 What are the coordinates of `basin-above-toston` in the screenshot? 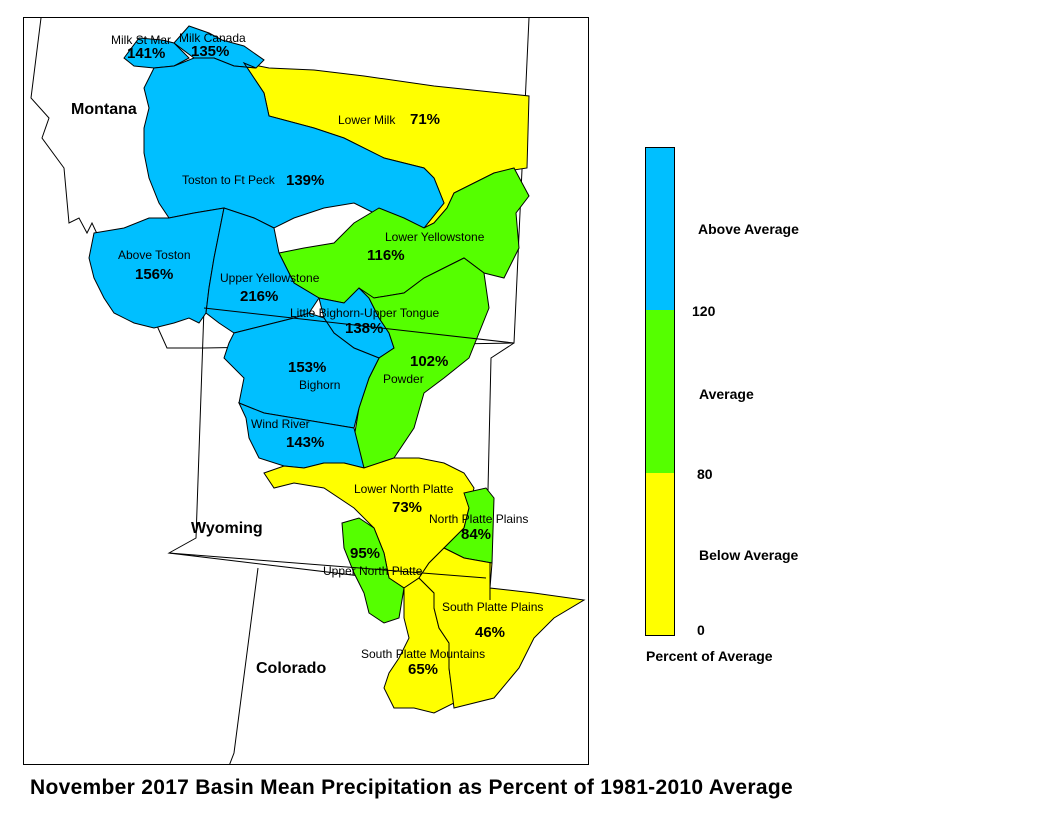 It's located at (156, 268).